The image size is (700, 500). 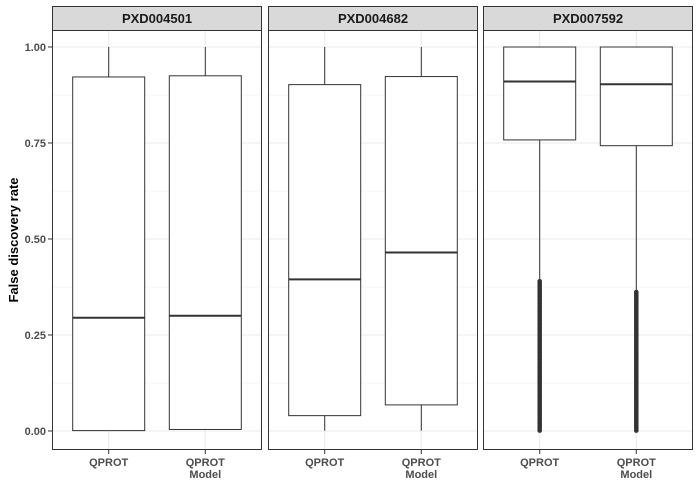 I want to click on y-tick-label: 0.50, so click(x=35, y=240).